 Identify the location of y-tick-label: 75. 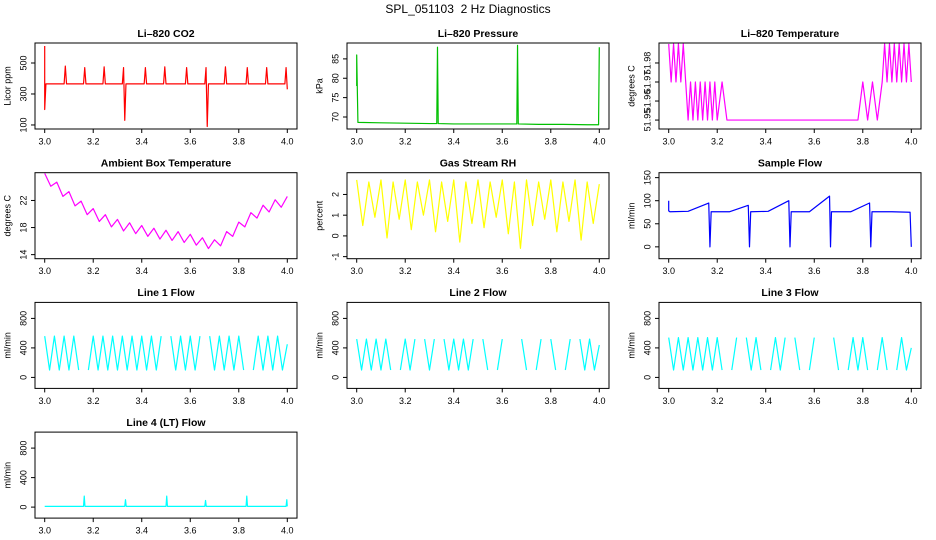
(335, 98).